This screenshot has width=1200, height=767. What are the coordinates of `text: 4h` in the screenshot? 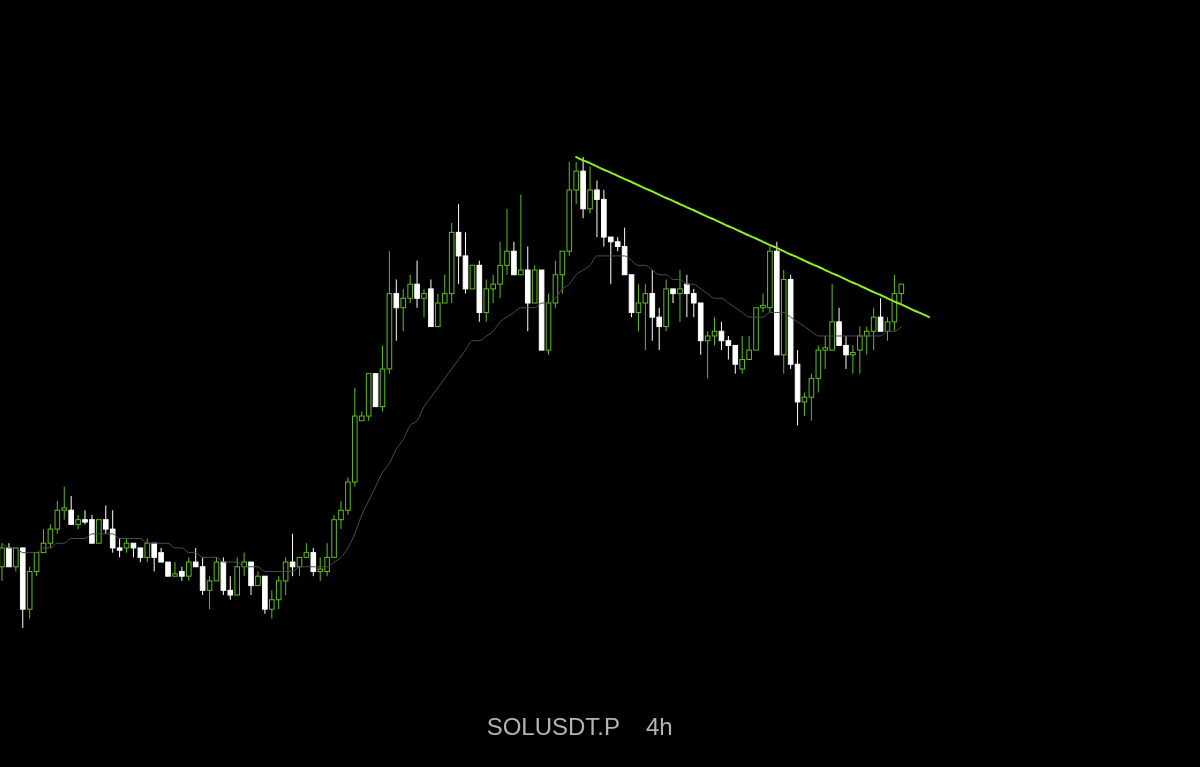 It's located at (659, 726).